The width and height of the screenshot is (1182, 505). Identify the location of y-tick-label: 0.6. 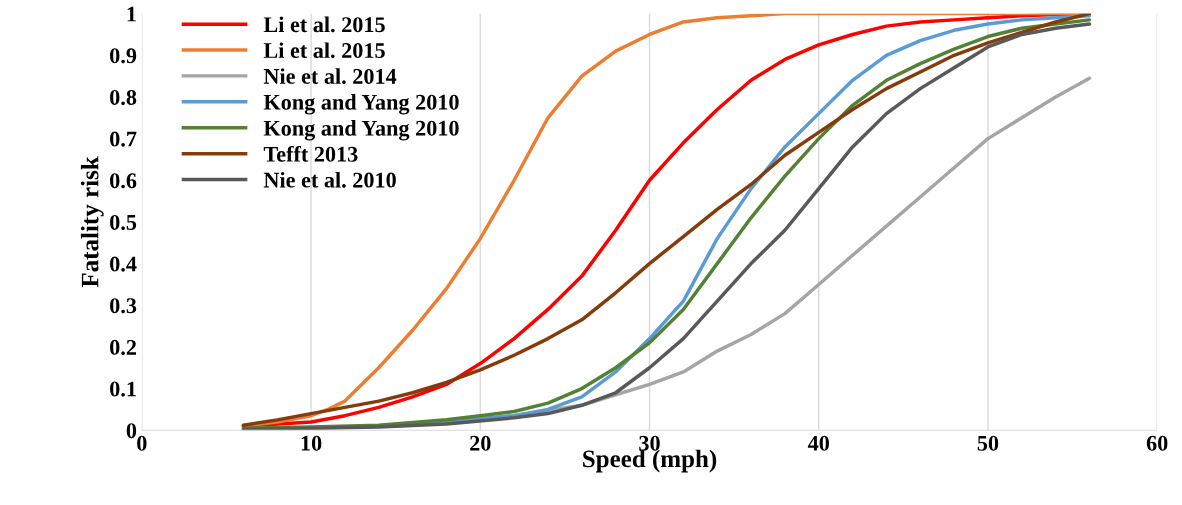
(123, 181).